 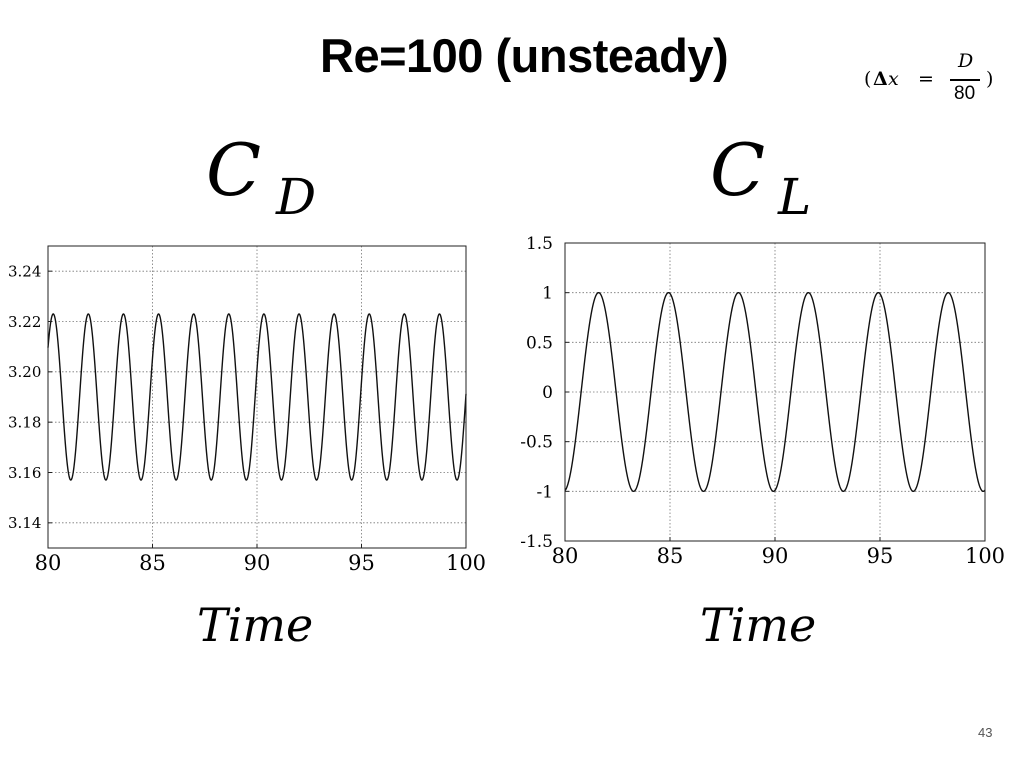 I want to click on grid-resolution-note: ( Δ x = D 80 ), so click(x=932, y=81).